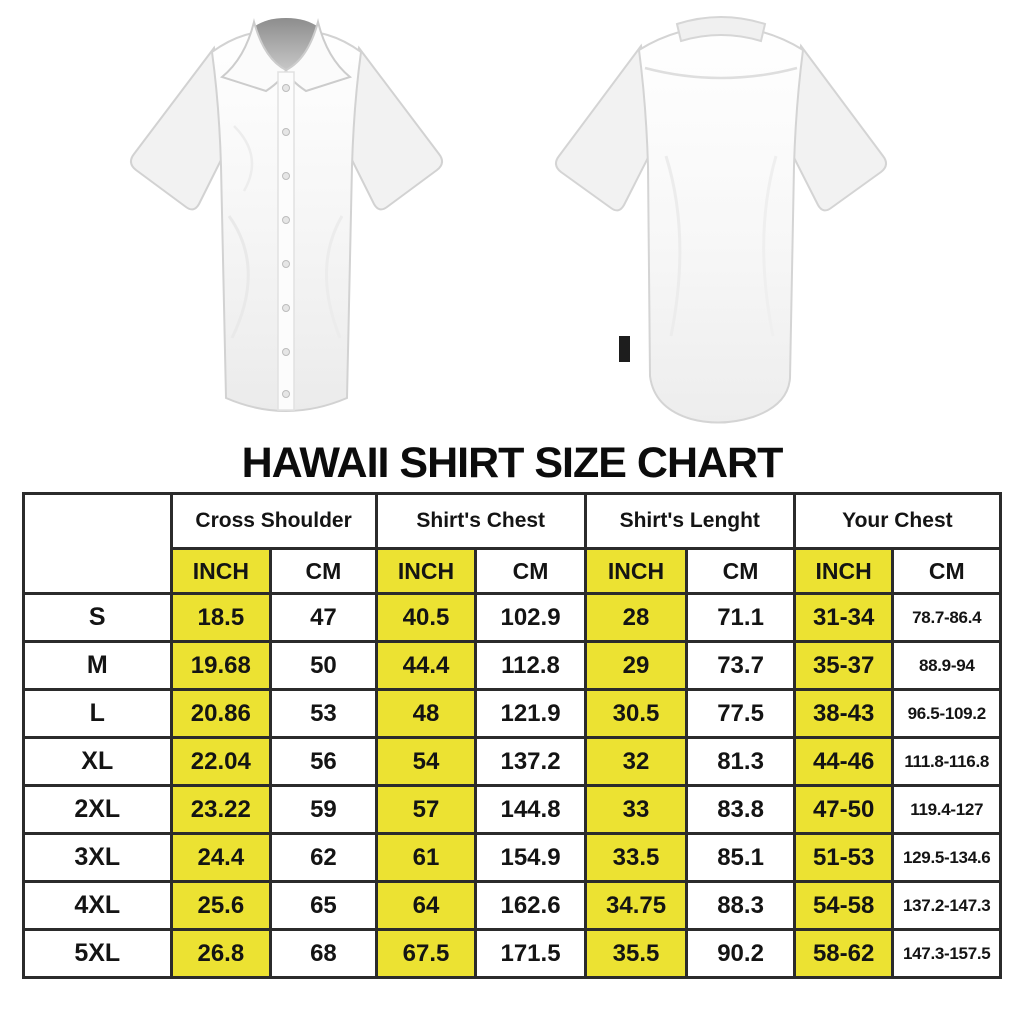  What do you see at coordinates (689, 521) in the screenshot?
I see `group-header-shirts-lenght: Shirt's Lenght` at bounding box center [689, 521].